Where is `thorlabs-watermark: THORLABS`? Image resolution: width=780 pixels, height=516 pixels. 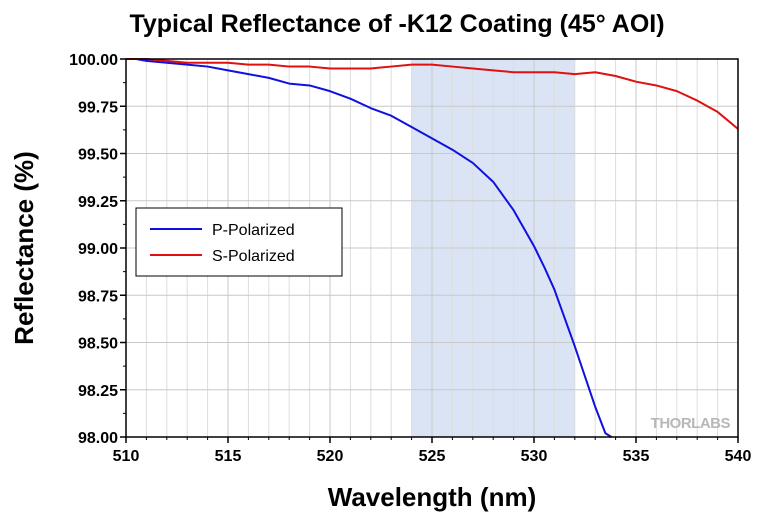
thorlabs-watermark: THORLABS is located at coordinates (691, 423).